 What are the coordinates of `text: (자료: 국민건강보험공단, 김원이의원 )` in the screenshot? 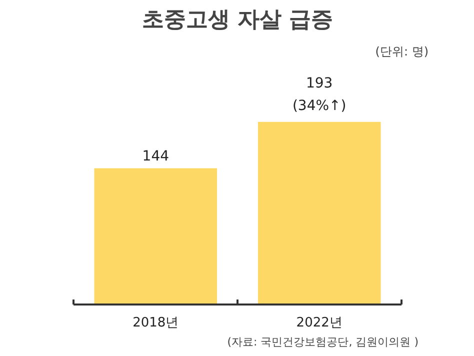 It's located at (323, 342).